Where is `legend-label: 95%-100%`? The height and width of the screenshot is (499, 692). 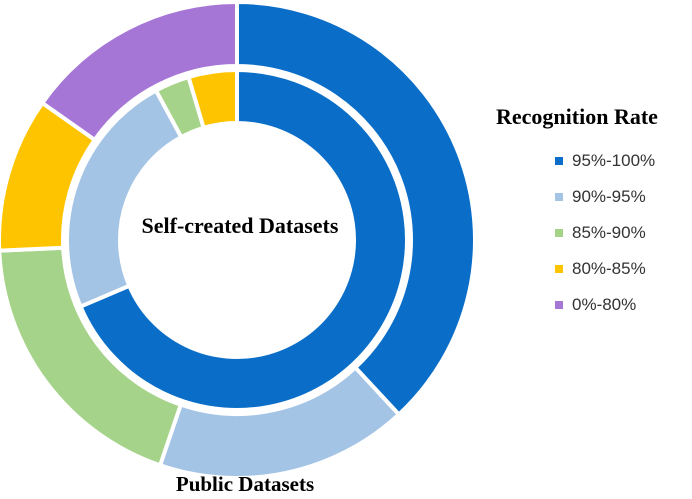 legend-label: 95%-100% is located at coordinates (614, 160).